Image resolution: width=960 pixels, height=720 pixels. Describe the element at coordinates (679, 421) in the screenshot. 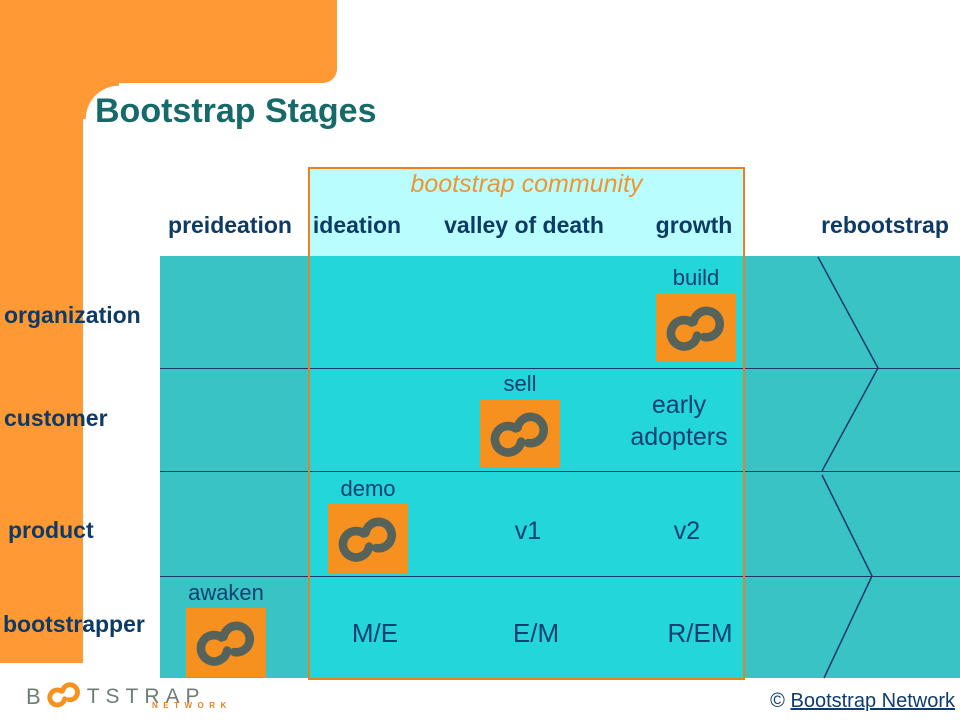

I see `cell-early-adopters: early adopters` at that location.